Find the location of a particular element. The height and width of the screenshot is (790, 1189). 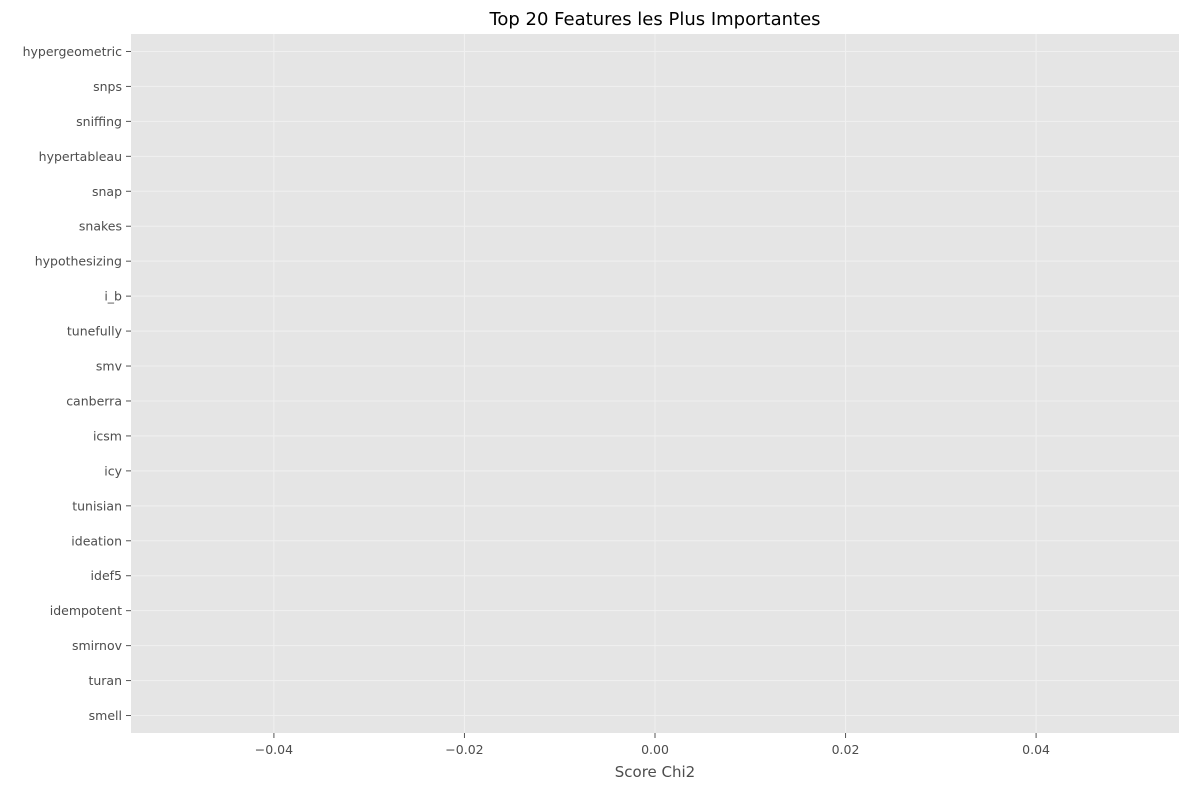

y-tick-label: idef5 is located at coordinates (106, 575).